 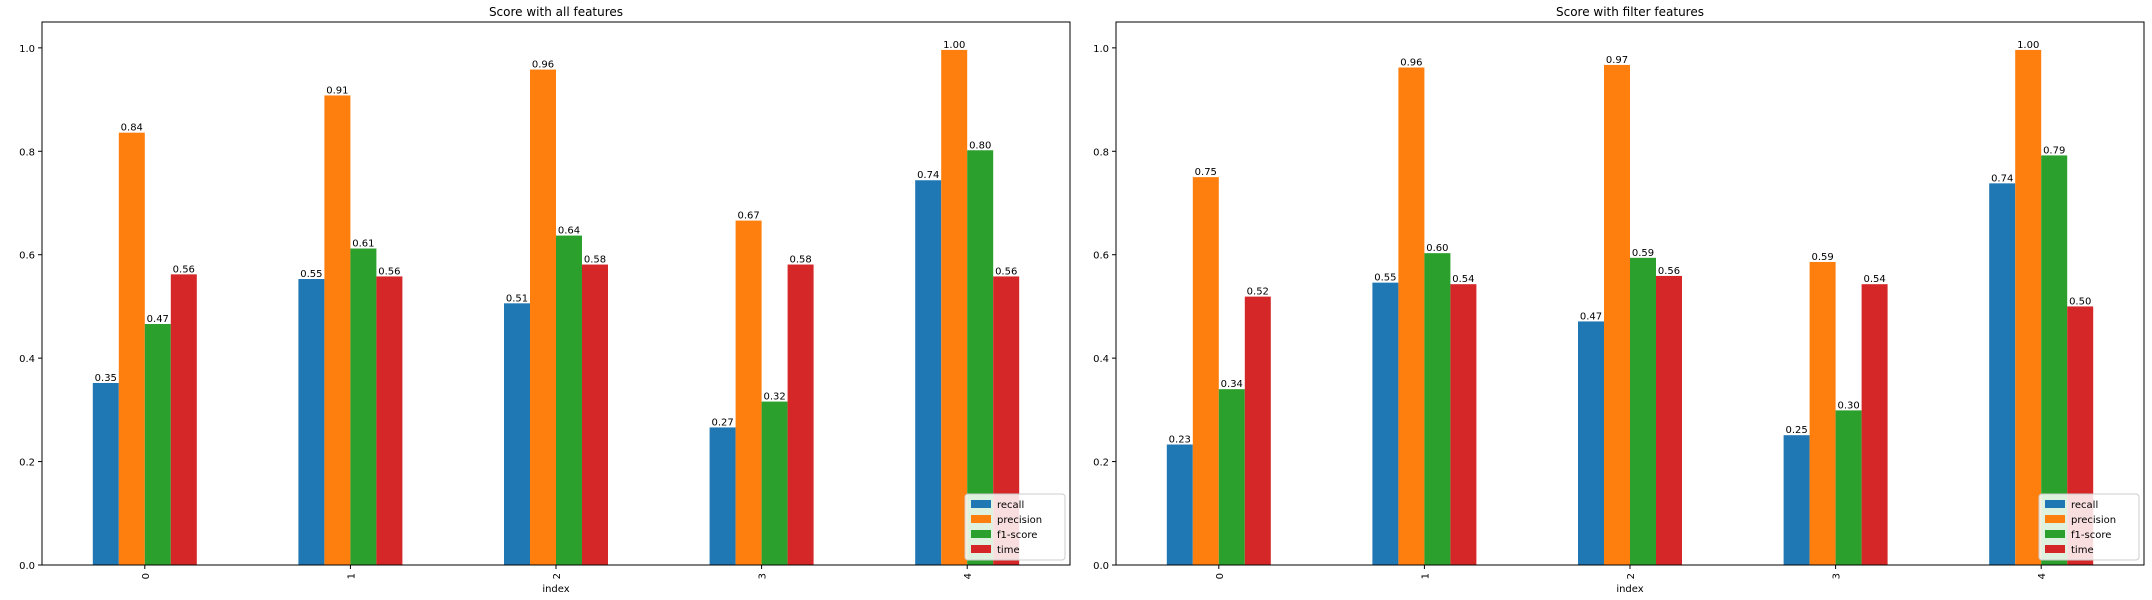 I want to click on bar-value-label: 0.79, so click(x=2054, y=150).